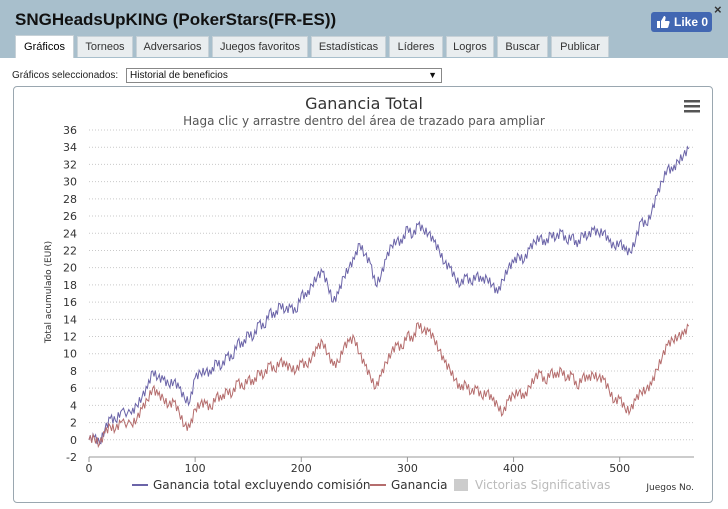 The image size is (728, 509). What do you see at coordinates (73, 440) in the screenshot?
I see `y-tick-label: 0` at bounding box center [73, 440].